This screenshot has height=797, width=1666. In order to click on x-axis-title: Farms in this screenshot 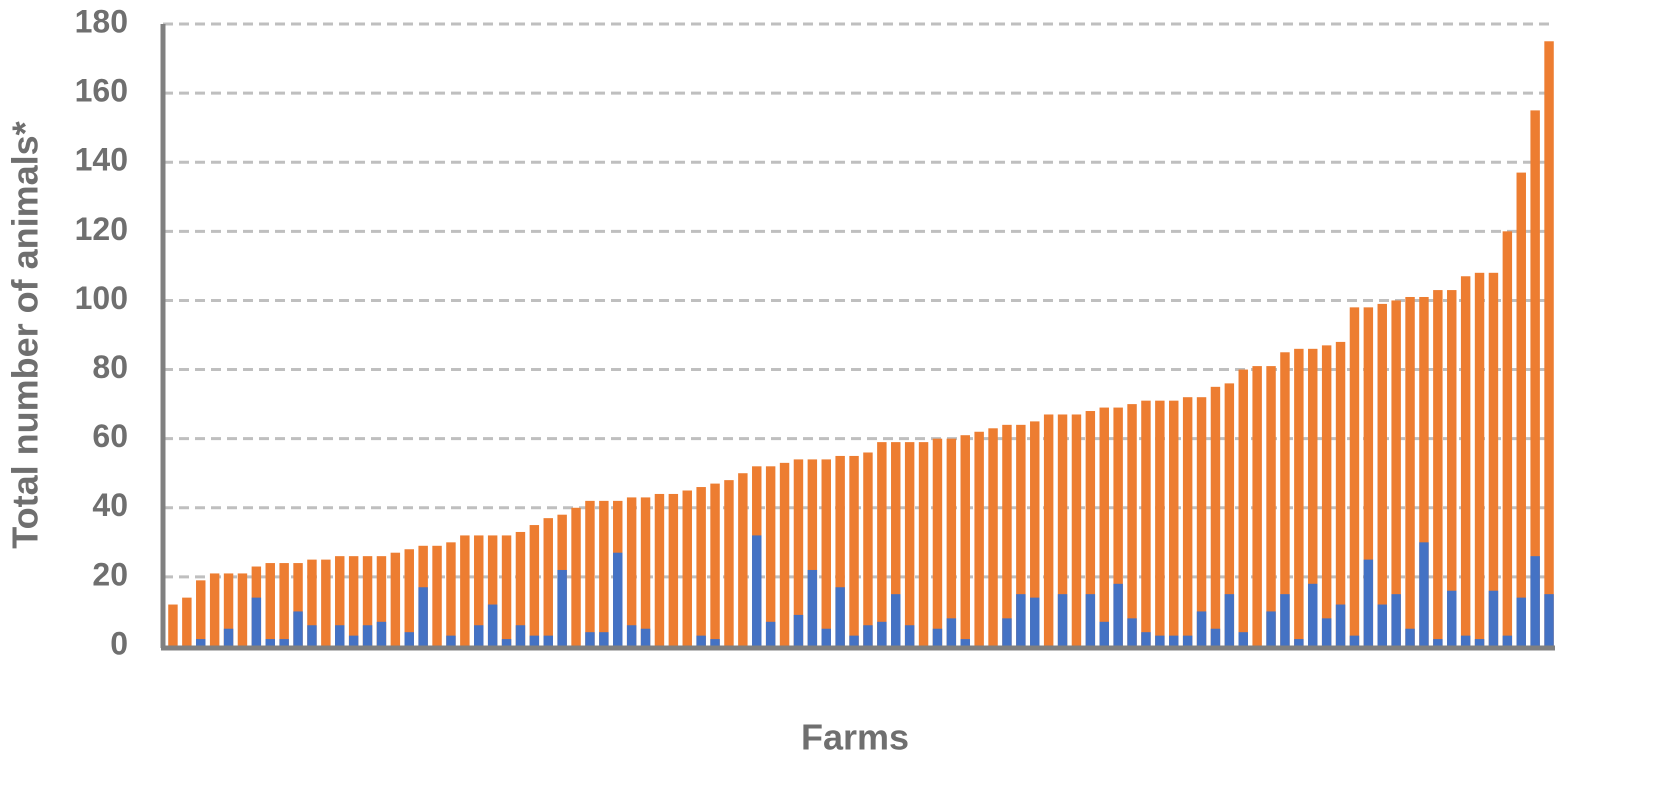, I will do `click(855, 737)`.